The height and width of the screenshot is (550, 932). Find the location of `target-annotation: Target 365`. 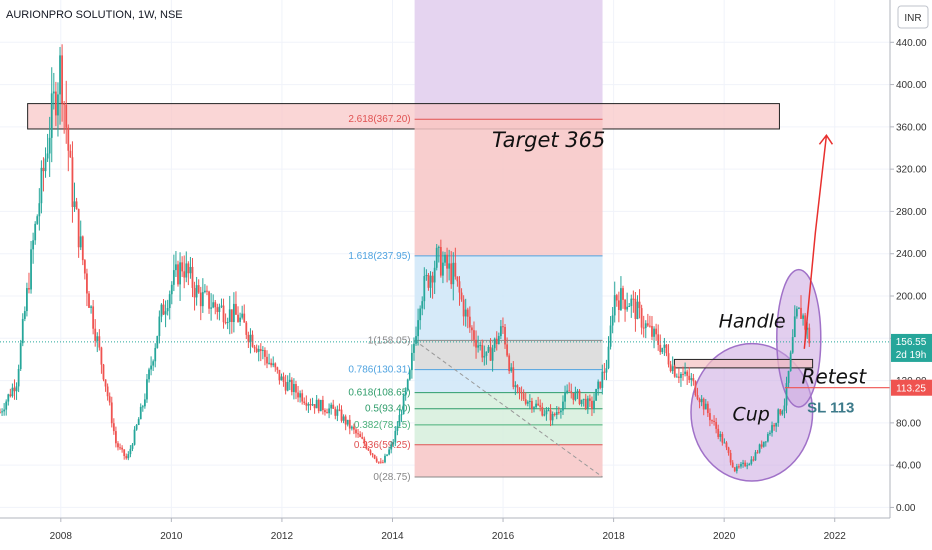

target-annotation: Target 365 is located at coordinates (548, 140).